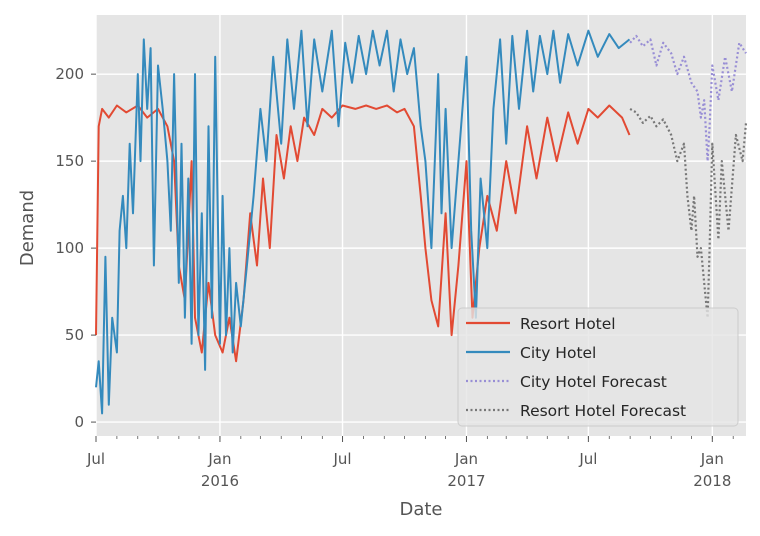 The height and width of the screenshot is (536, 760). What do you see at coordinates (69, 248) in the screenshot?
I see `y-tick-label: 100` at bounding box center [69, 248].